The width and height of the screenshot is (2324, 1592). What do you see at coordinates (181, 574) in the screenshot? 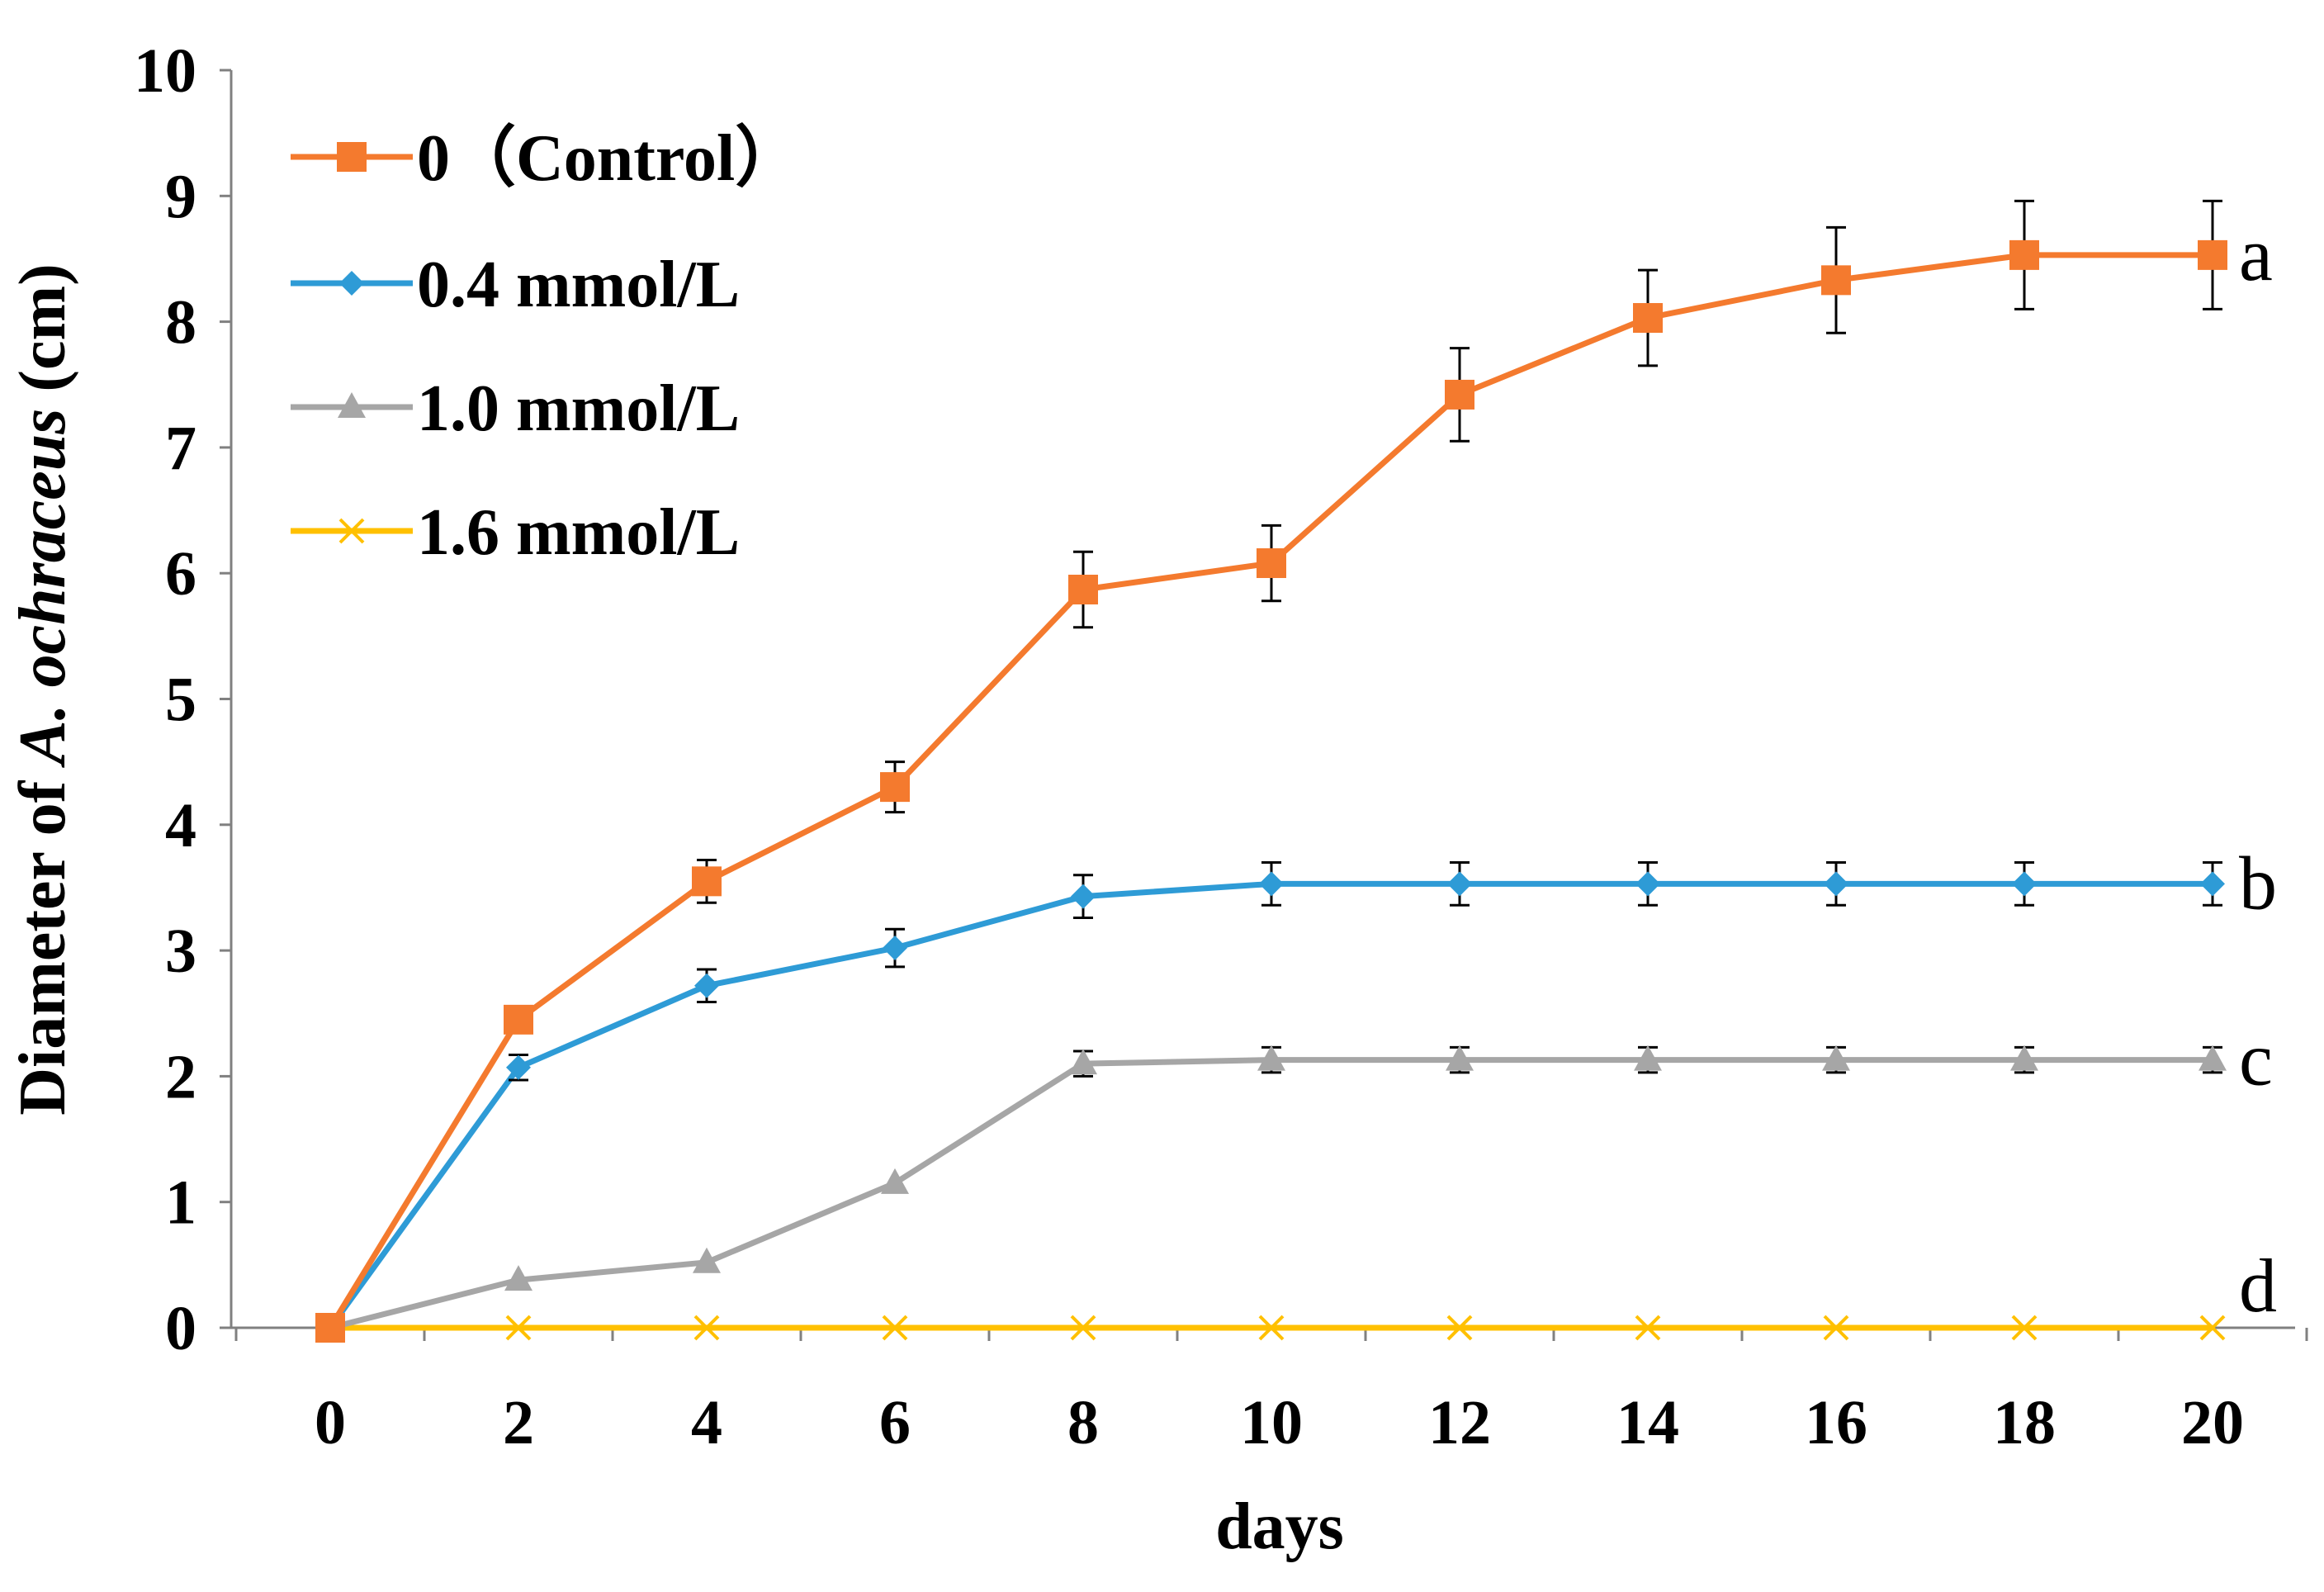
I see `y-tick-label: 6` at bounding box center [181, 574].